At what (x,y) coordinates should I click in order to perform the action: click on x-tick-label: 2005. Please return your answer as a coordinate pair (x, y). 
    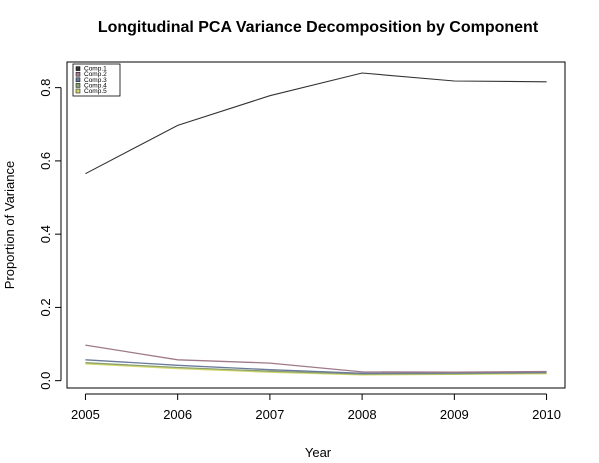
    Looking at the image, I should click on (85, 414).